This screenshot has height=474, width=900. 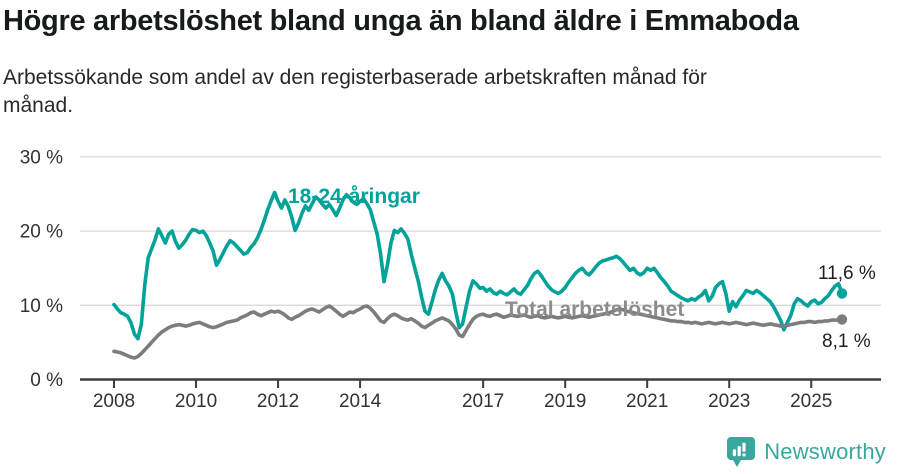 I want to click on x-axis-tick-label: 2025, so click(x=811, y=401).